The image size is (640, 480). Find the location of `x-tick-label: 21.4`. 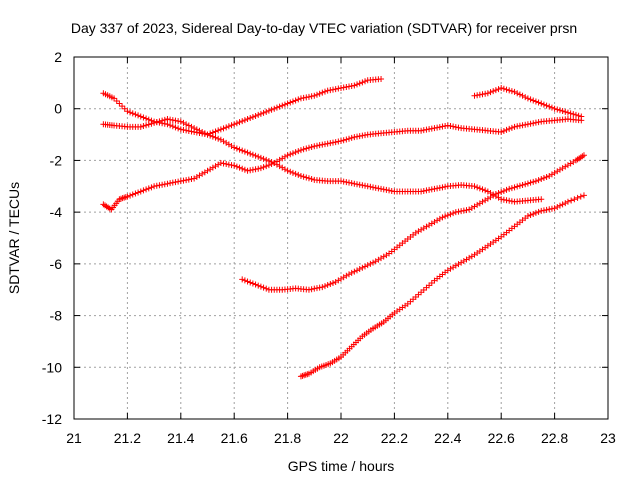

x-tick-label: 21.4 is located at coordinates (180, 438).